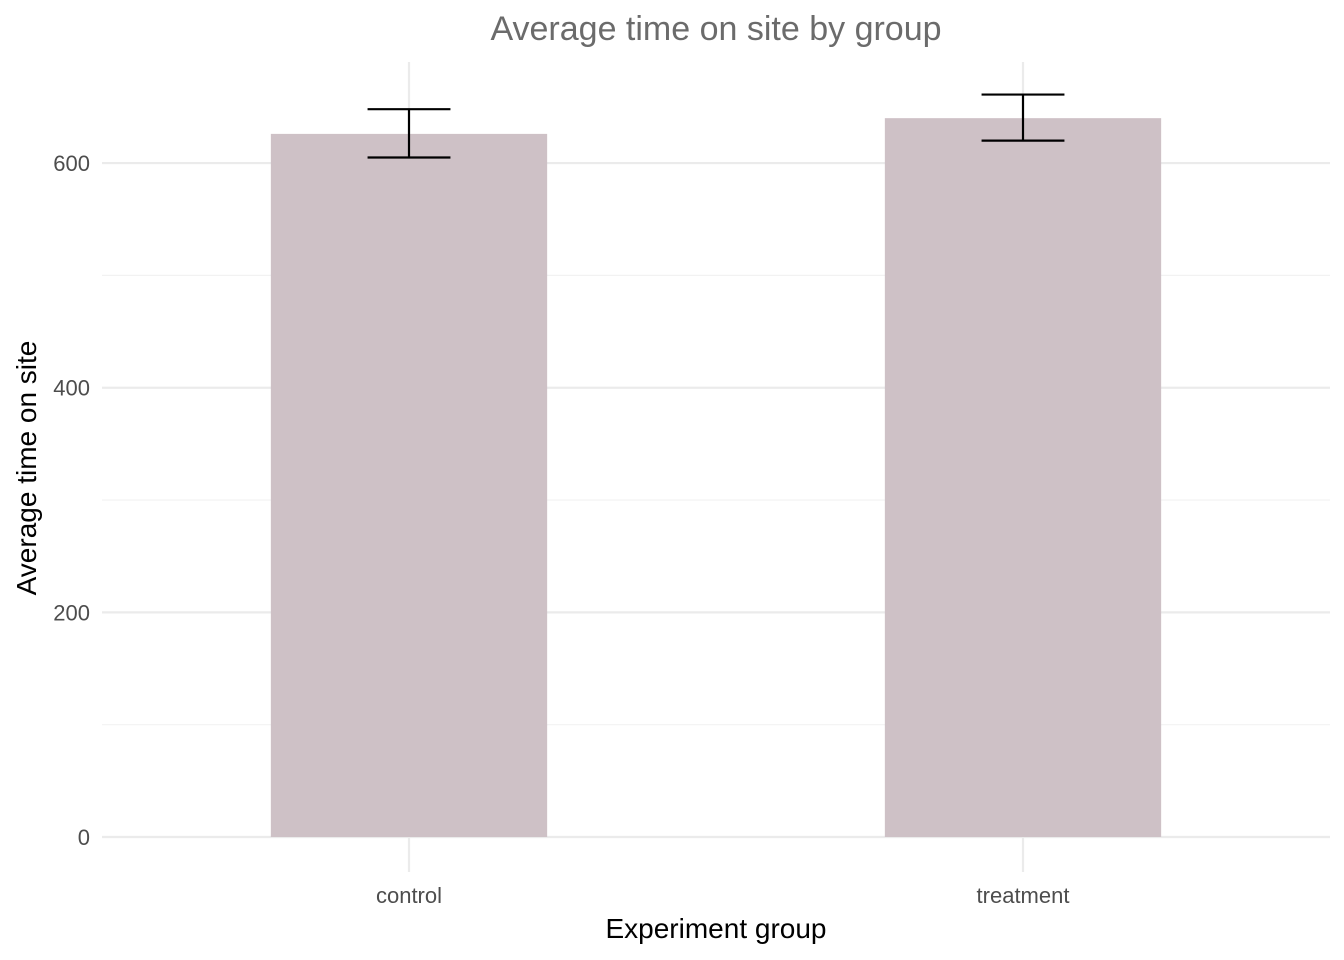 Image resolution: width=1344 pixels, height=960 pixels. I want to click on chart-title: Average time on site by group, so click(715, 29).